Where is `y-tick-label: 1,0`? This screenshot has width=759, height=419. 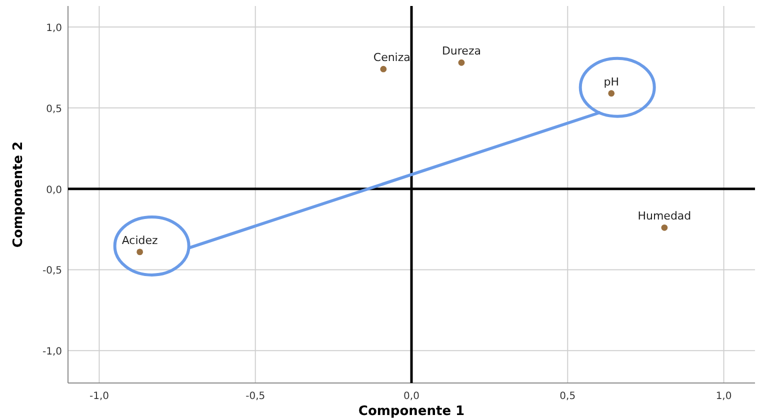
y-tick-label: 1,0 is located at coordinates (54, 28).